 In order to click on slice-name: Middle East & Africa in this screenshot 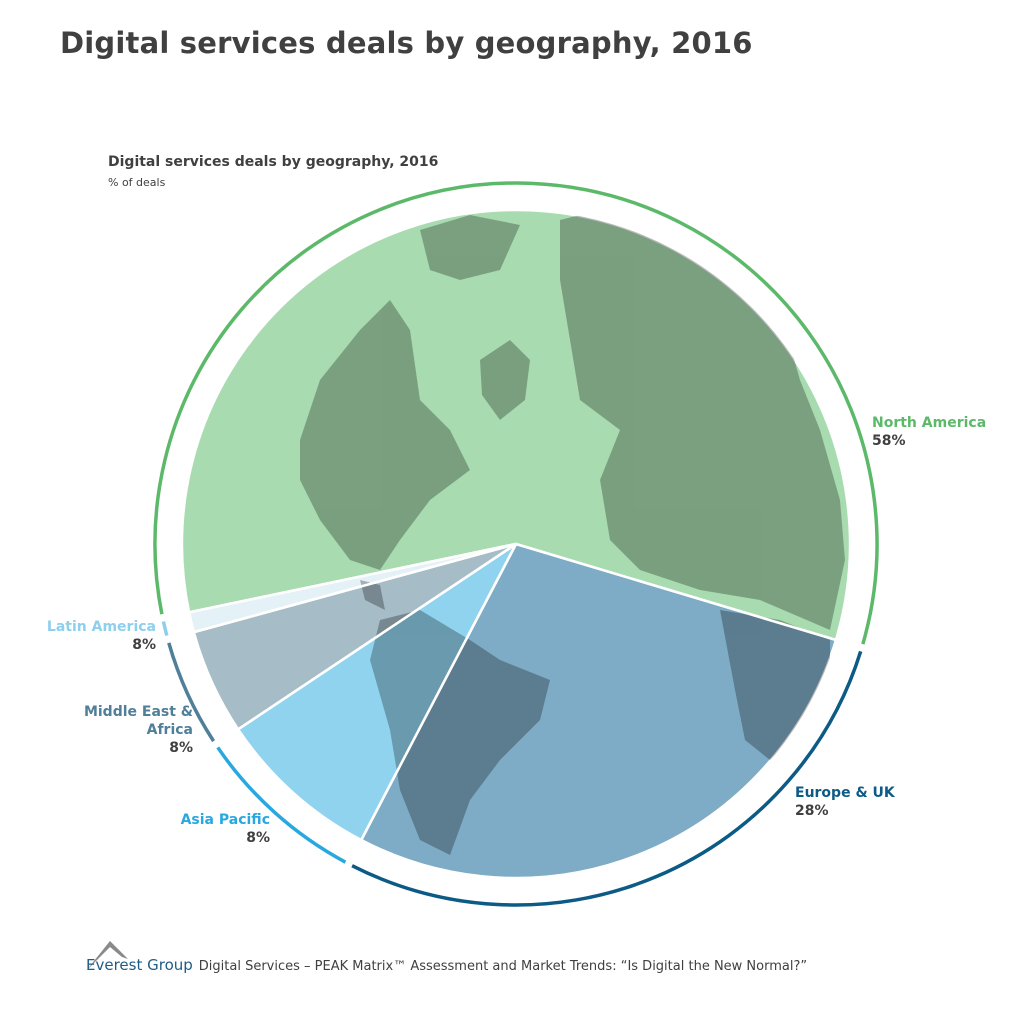, I will do `click(138, 721)`.